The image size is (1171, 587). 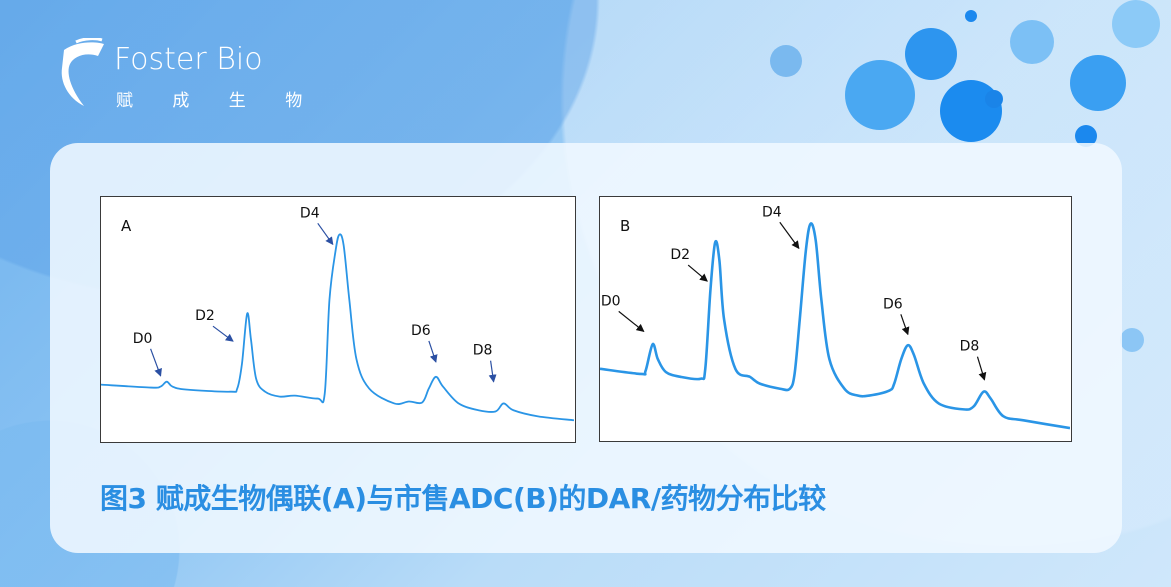 I want to click on figure-caption: 图3 赋成生物偶联(A)与市售ADC(B)的DAR/药物分布比较, so click(x=463, y=498).